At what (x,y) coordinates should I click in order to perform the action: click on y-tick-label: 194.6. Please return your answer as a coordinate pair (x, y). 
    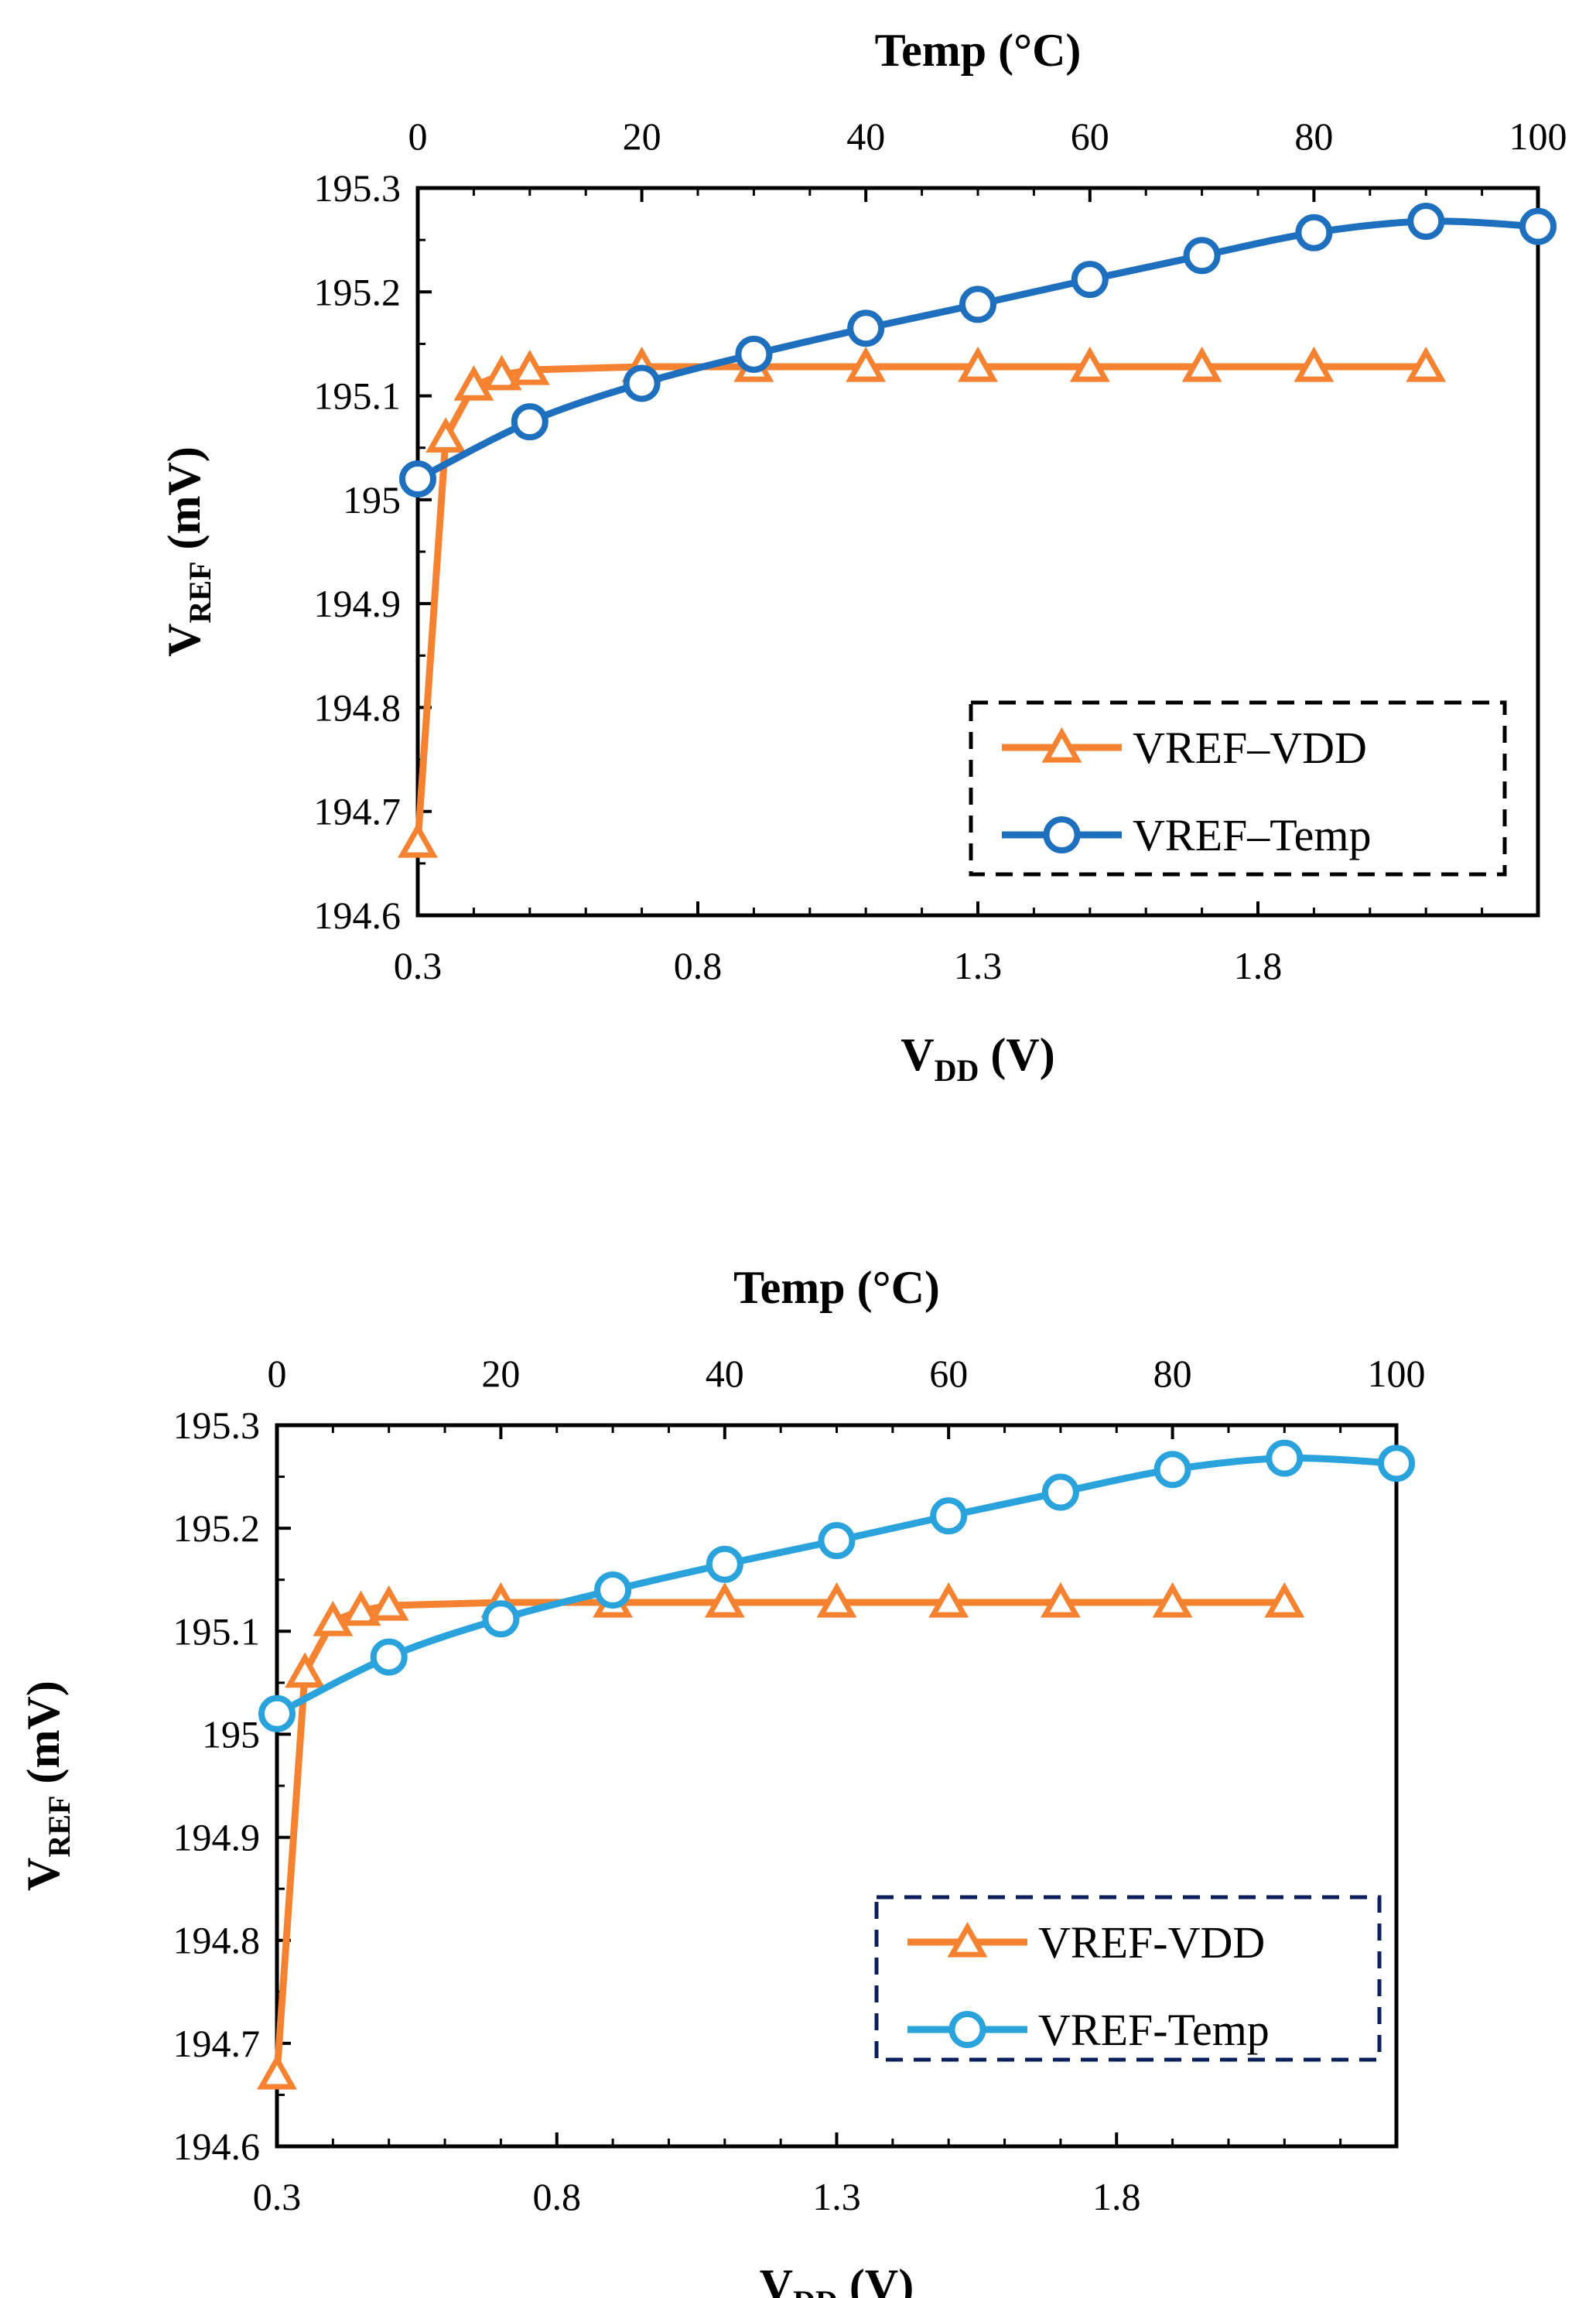
    Looking at the image, I should click on (358, 915).